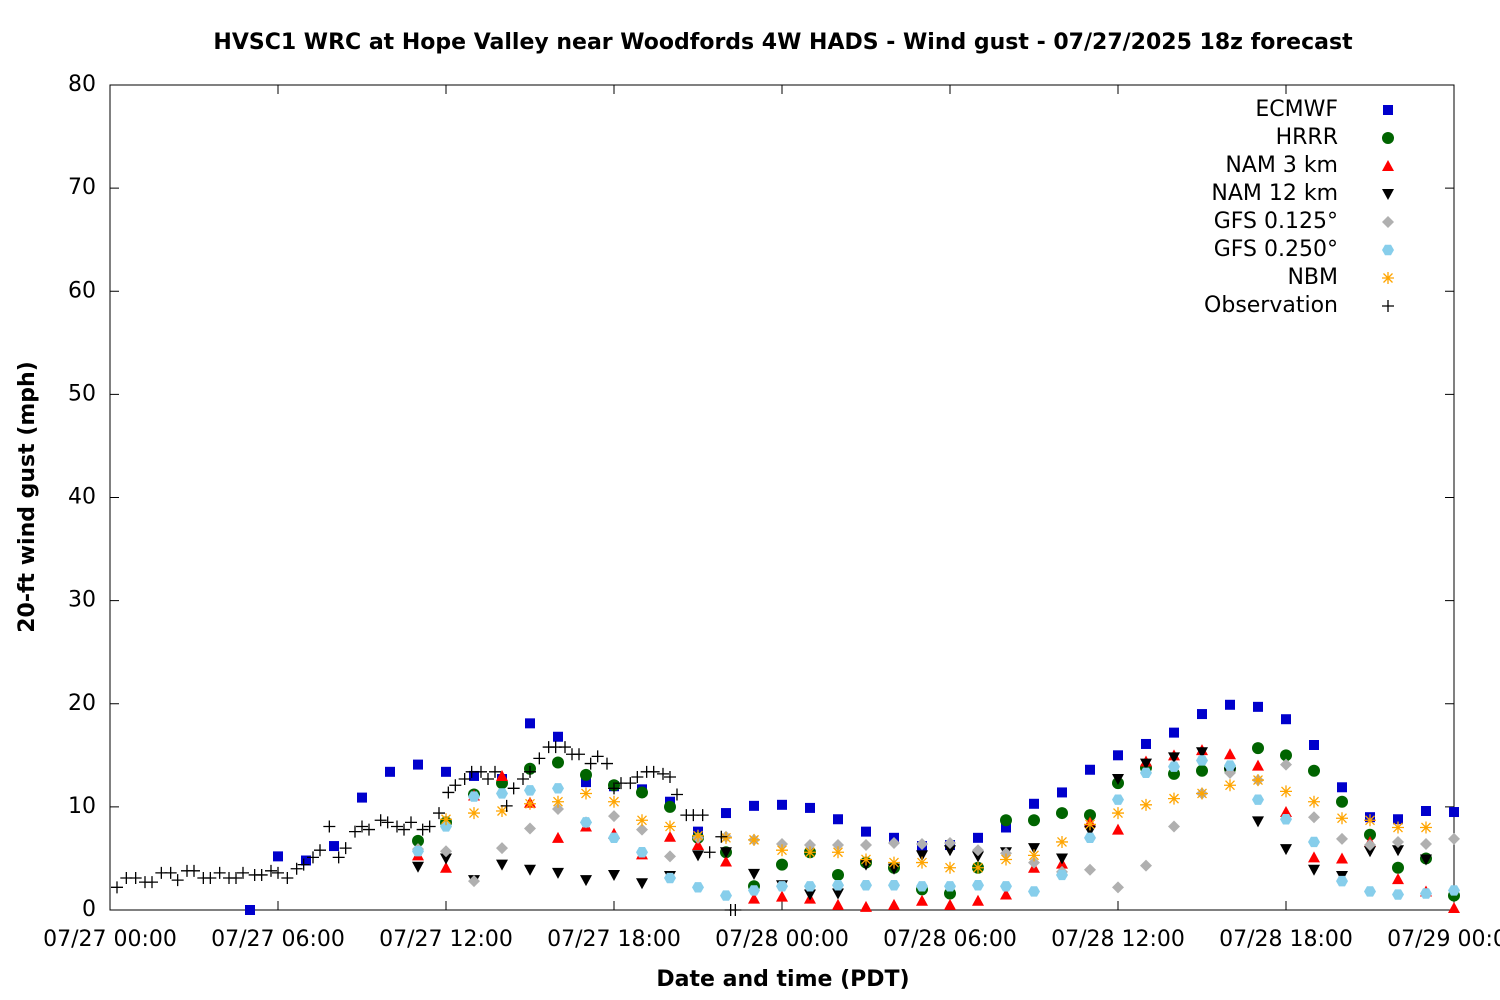 This screenshot has height=1000, width=1500. Describe the element at coordinates (82, 703) in the screenshot. I see `y-tick-label: 20` at that location.